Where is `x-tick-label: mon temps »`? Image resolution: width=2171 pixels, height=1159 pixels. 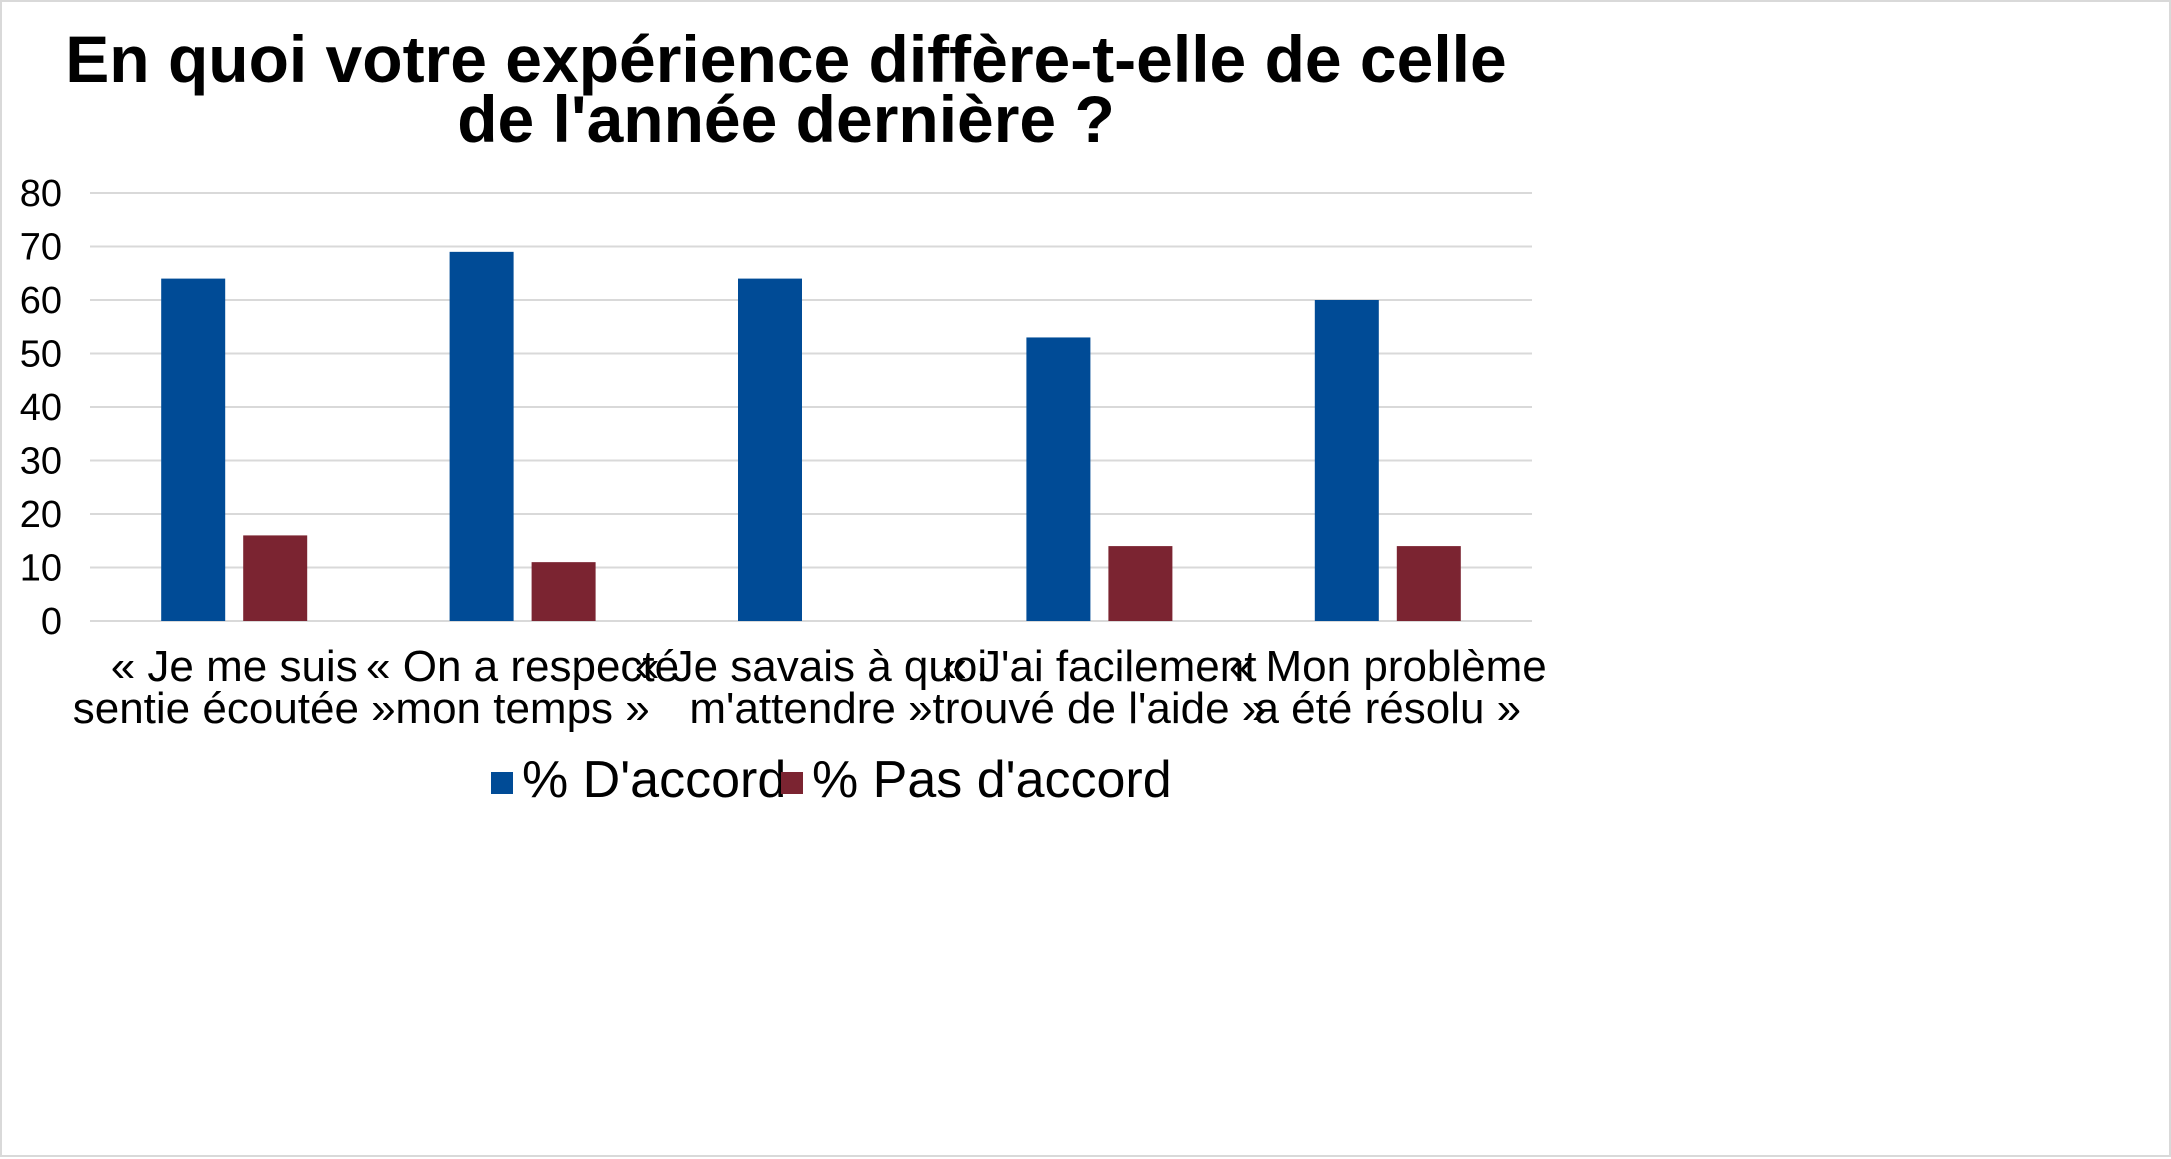 x-tick-label: mon temps » is located at coordinates (522, 708).